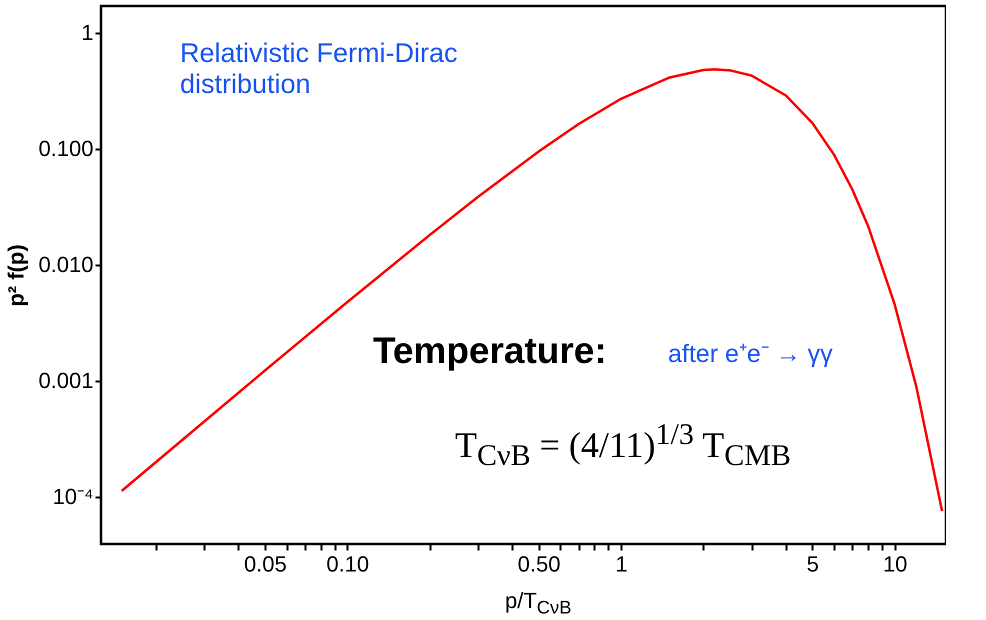 This screenshot has height=620, width=986. Describe the element at coordinates (623, 446) in the screenshot. I see `annotation: T$_{CνB}$ = (4/11)$^{1/3}$ T$_{CMB}$` at that location.